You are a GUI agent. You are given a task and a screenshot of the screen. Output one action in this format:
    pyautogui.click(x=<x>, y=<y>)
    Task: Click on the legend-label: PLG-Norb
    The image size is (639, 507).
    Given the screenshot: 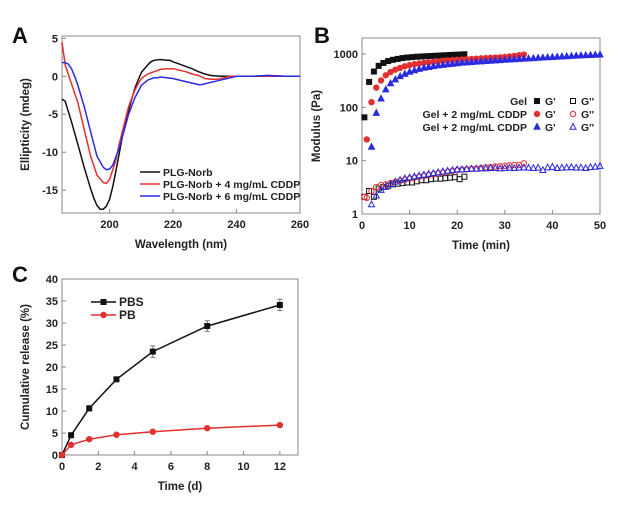 What is the action you would take?
    pyautogui.click(x=188, y=173)
    